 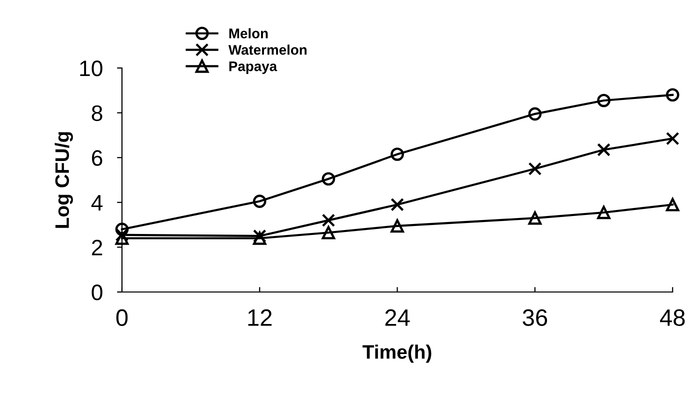 I want to click on y-tick-label: 10, so click(x=91, y=68).